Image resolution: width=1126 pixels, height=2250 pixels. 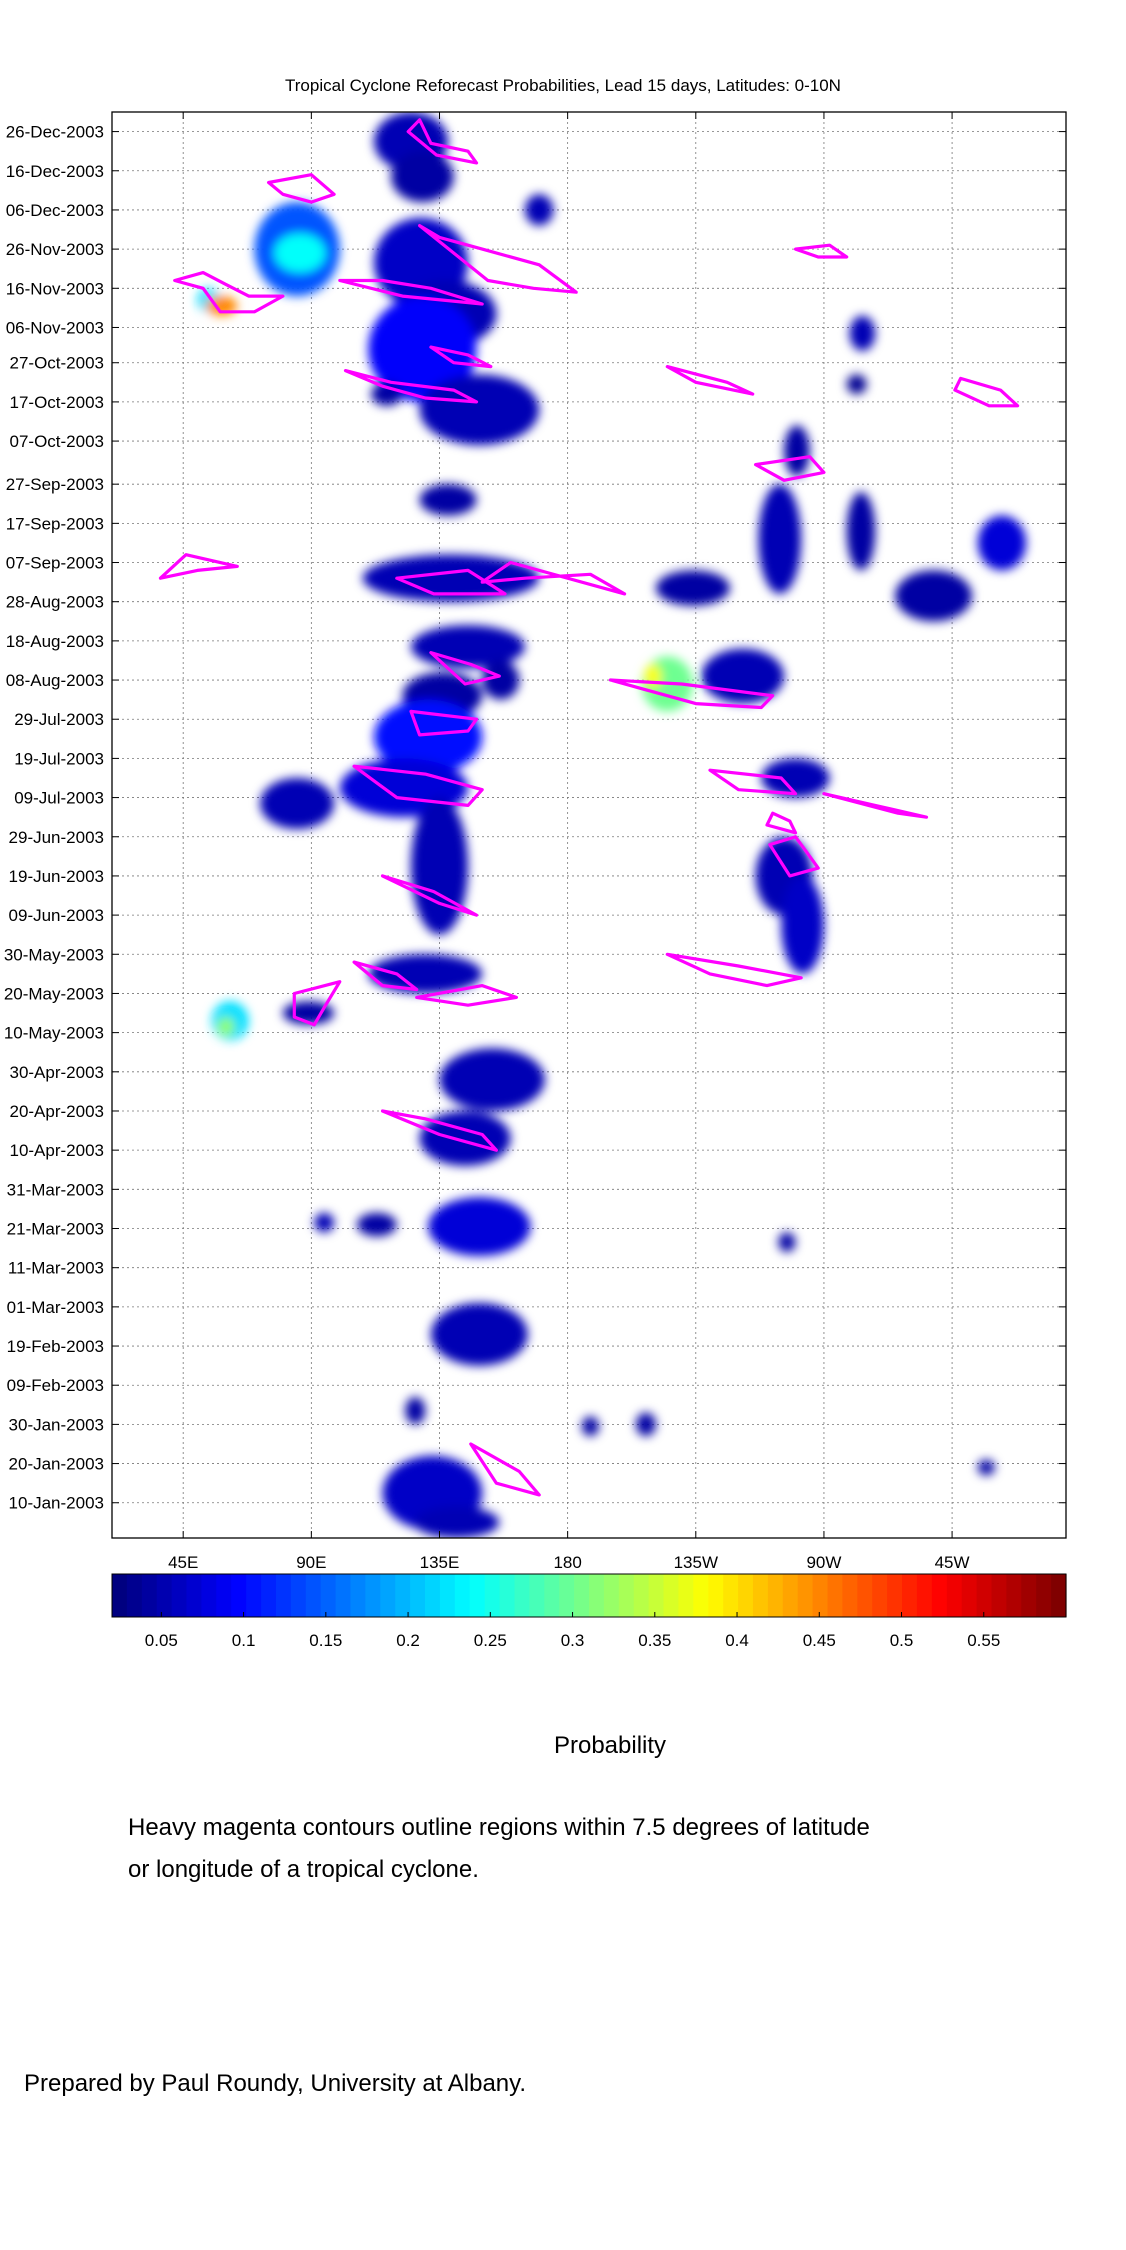 What do you see at coordinates (573, 1640) in the screenshot?
I see `colorbar-tick-label: 0.3` at bounding box center [573, 1640].